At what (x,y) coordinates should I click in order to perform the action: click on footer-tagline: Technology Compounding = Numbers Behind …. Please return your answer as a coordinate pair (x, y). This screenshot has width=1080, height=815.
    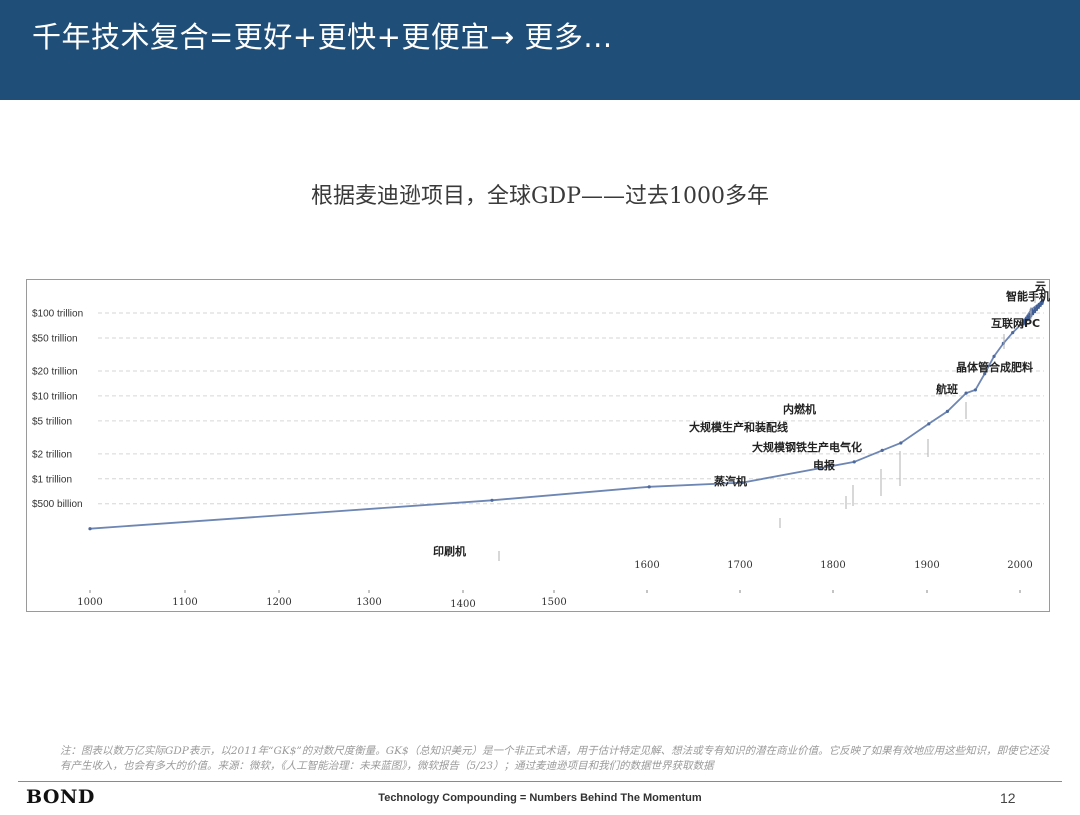
    Looking at the image, I should click on (540, 798).